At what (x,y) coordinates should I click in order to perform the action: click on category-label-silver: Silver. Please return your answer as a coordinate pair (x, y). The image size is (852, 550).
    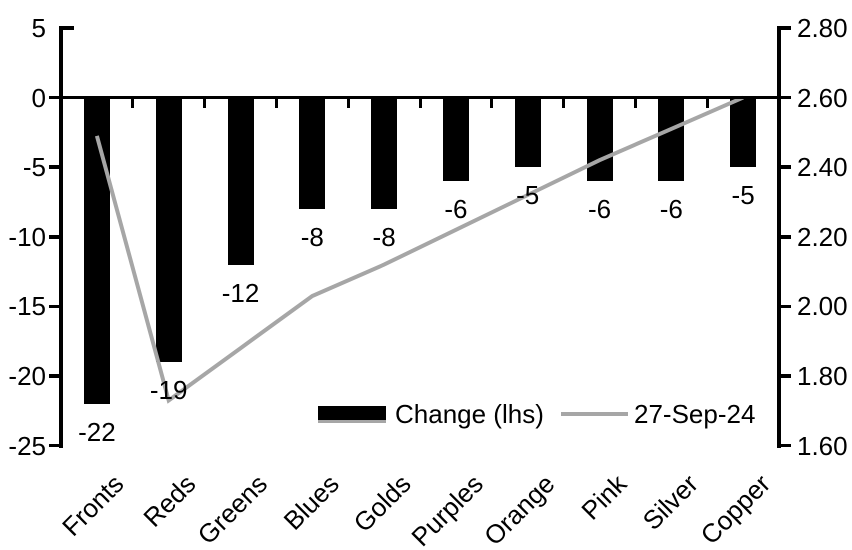
    Looking at the image, I should click on (670, 502).